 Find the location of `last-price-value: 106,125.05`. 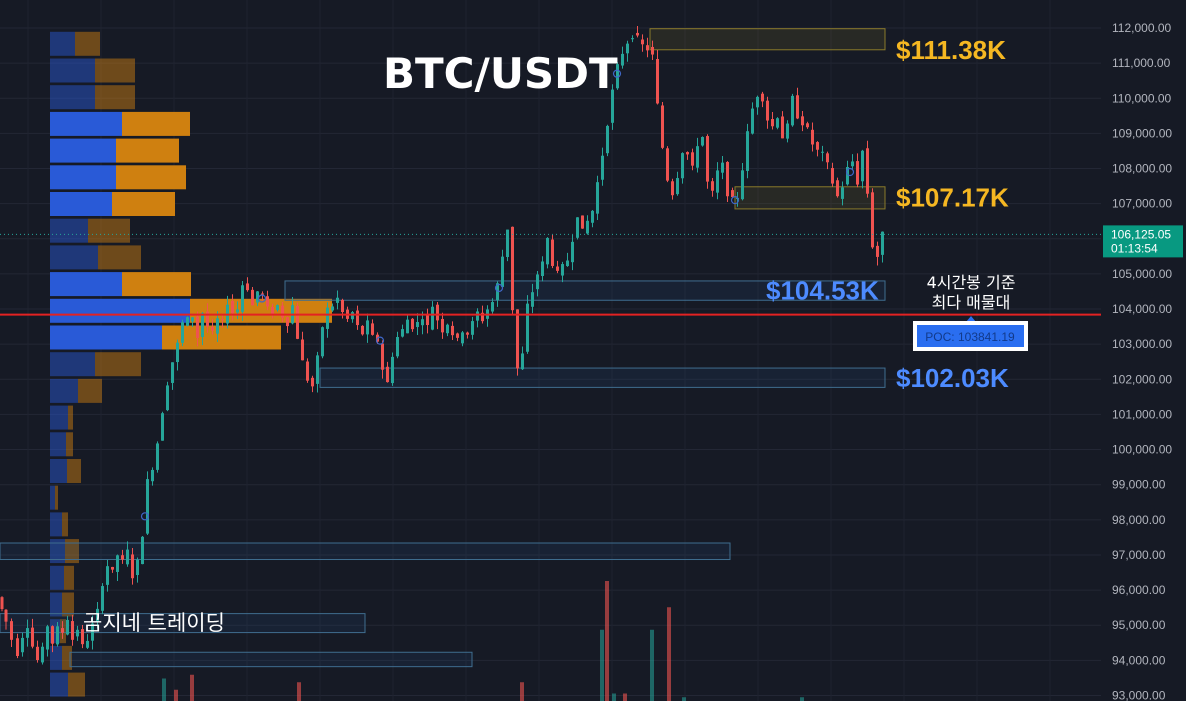

last-price-value: 106,125.05 is located at coordinates (1141, 234).